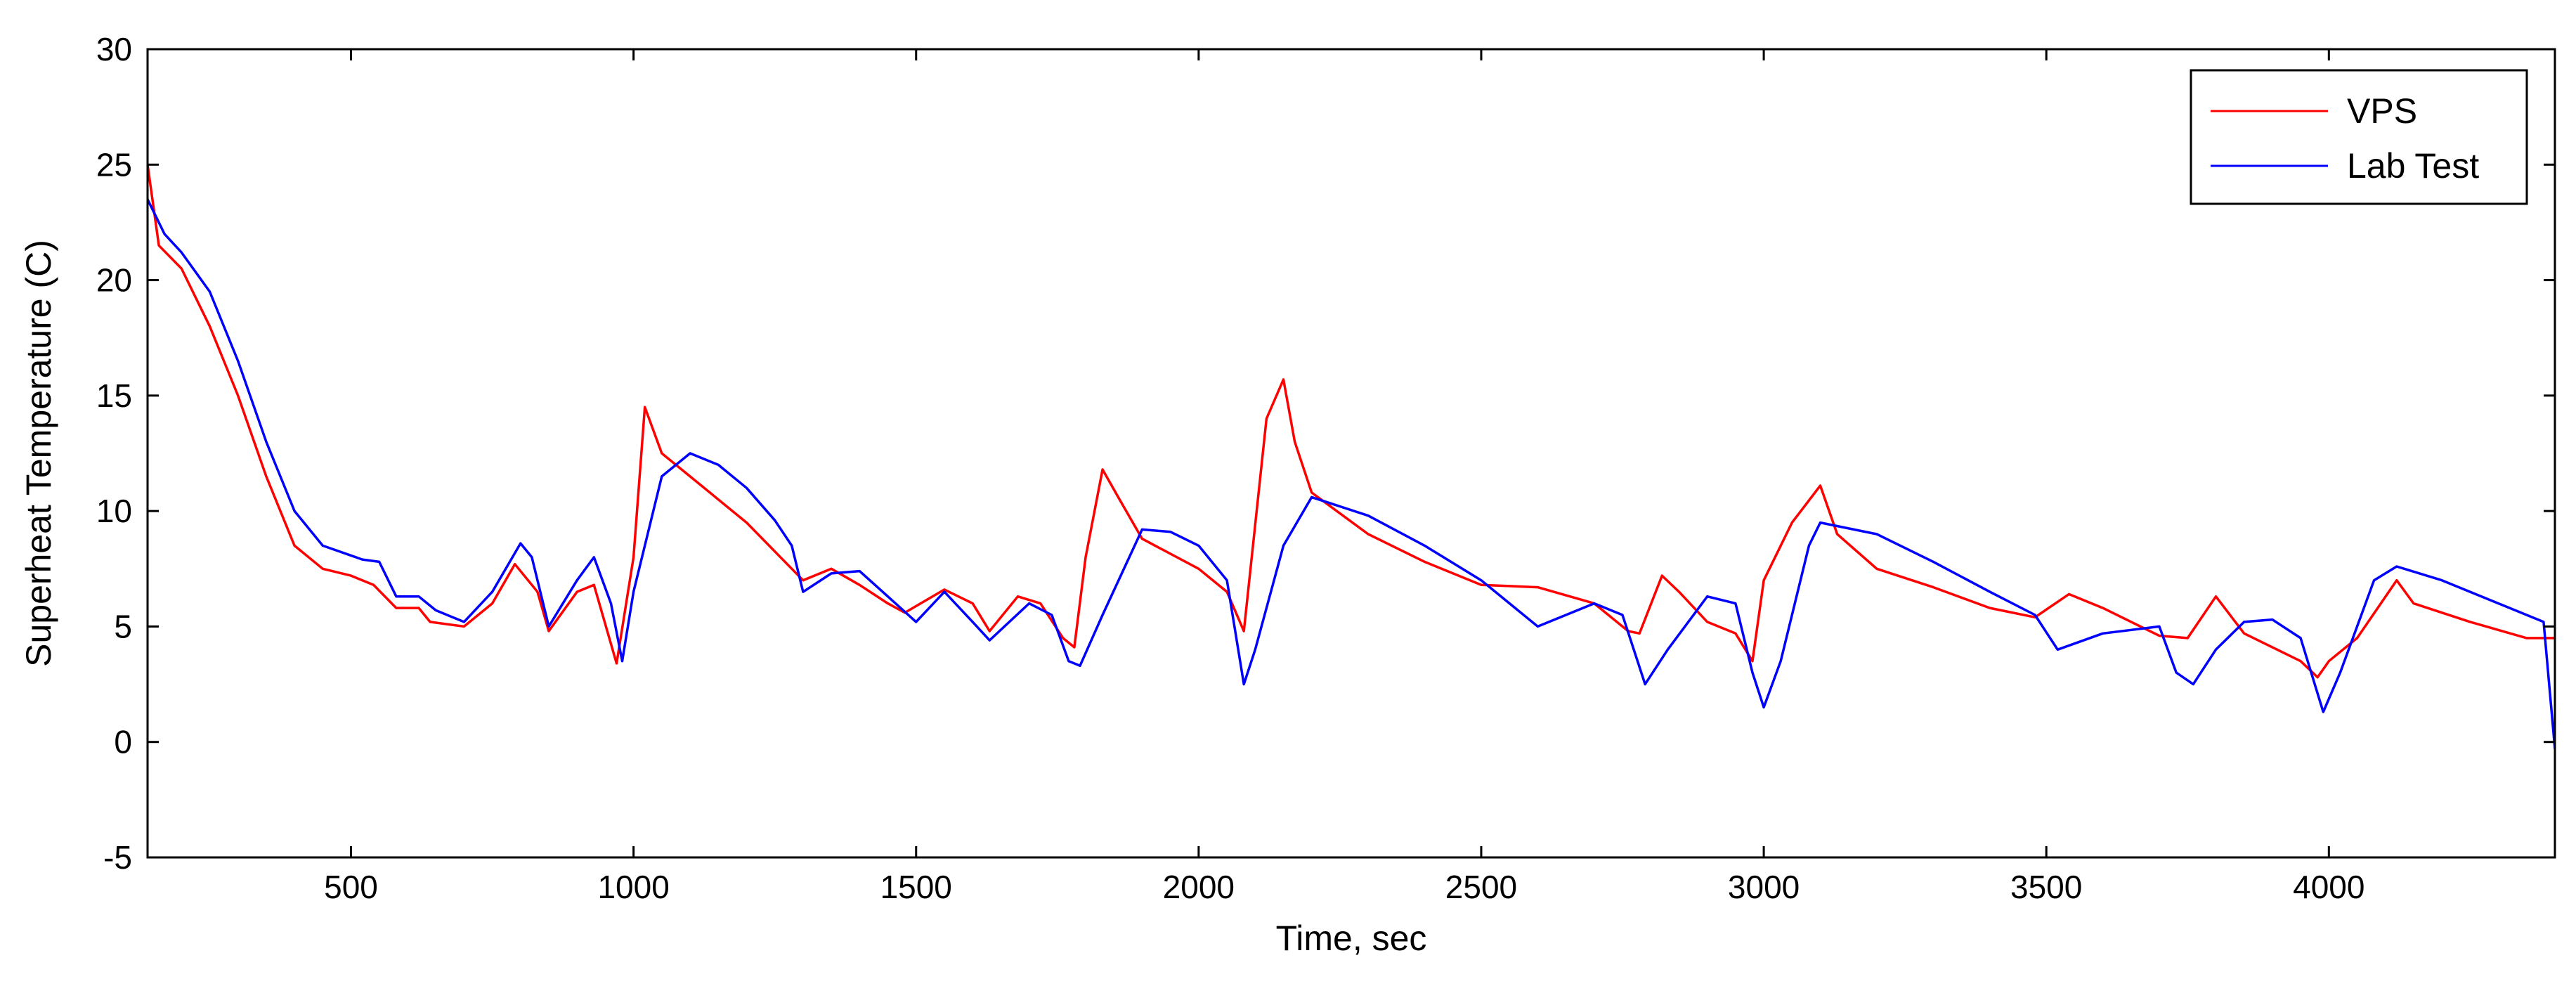 This screenshot has height=1005, width=2576. Describe the element at coordinates (1764, 887) in the screenshot. I see `x-tick-label: 3000` at that location.